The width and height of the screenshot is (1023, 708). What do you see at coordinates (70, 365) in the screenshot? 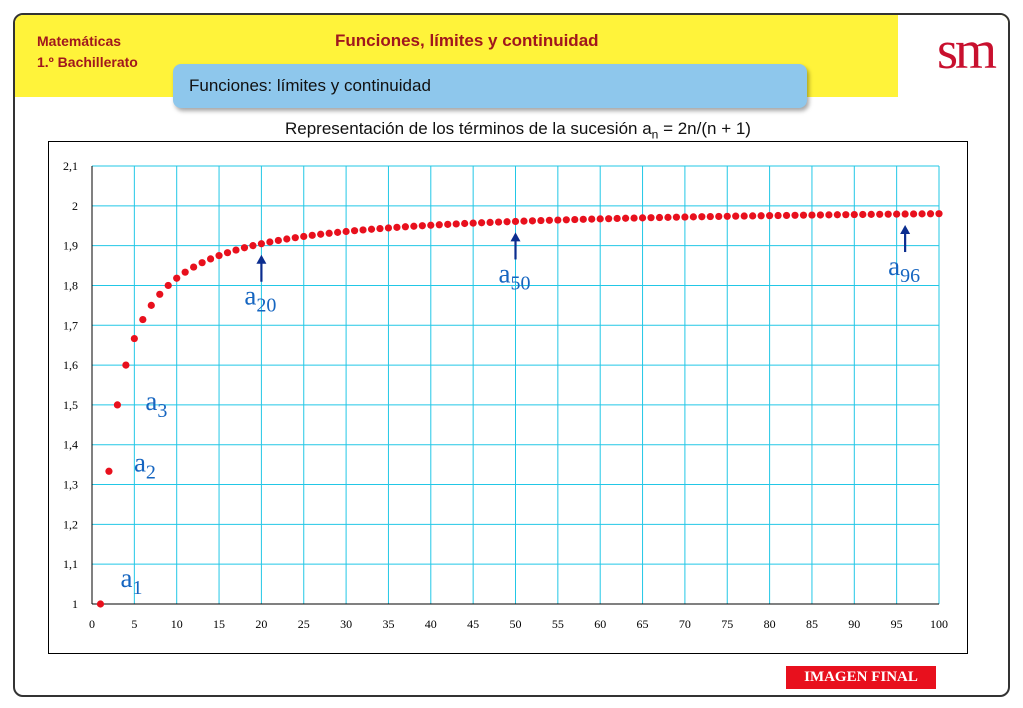
I see `y-tick-label: 1,6` at bounding box center [70, 365].